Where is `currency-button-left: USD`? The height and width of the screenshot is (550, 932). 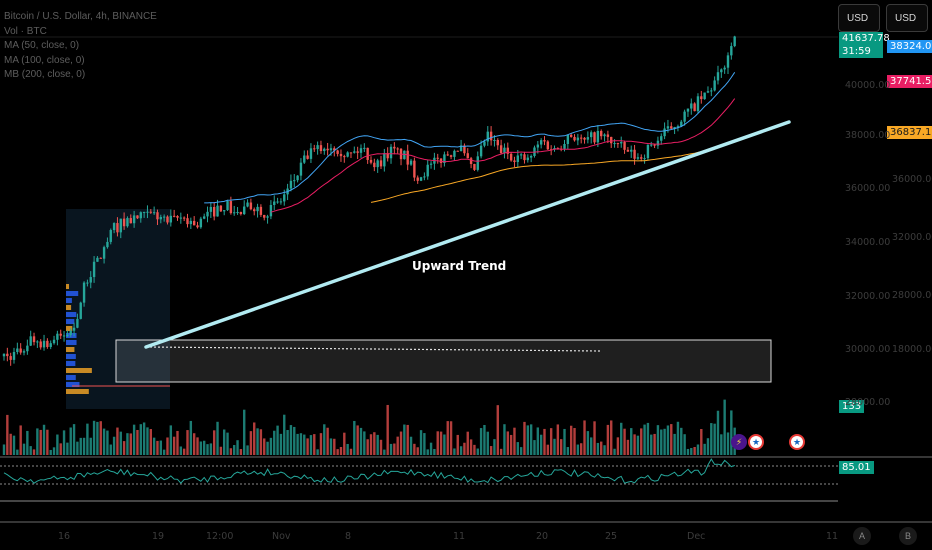 currency-button-left: USD is located at coordinates (859, 18).